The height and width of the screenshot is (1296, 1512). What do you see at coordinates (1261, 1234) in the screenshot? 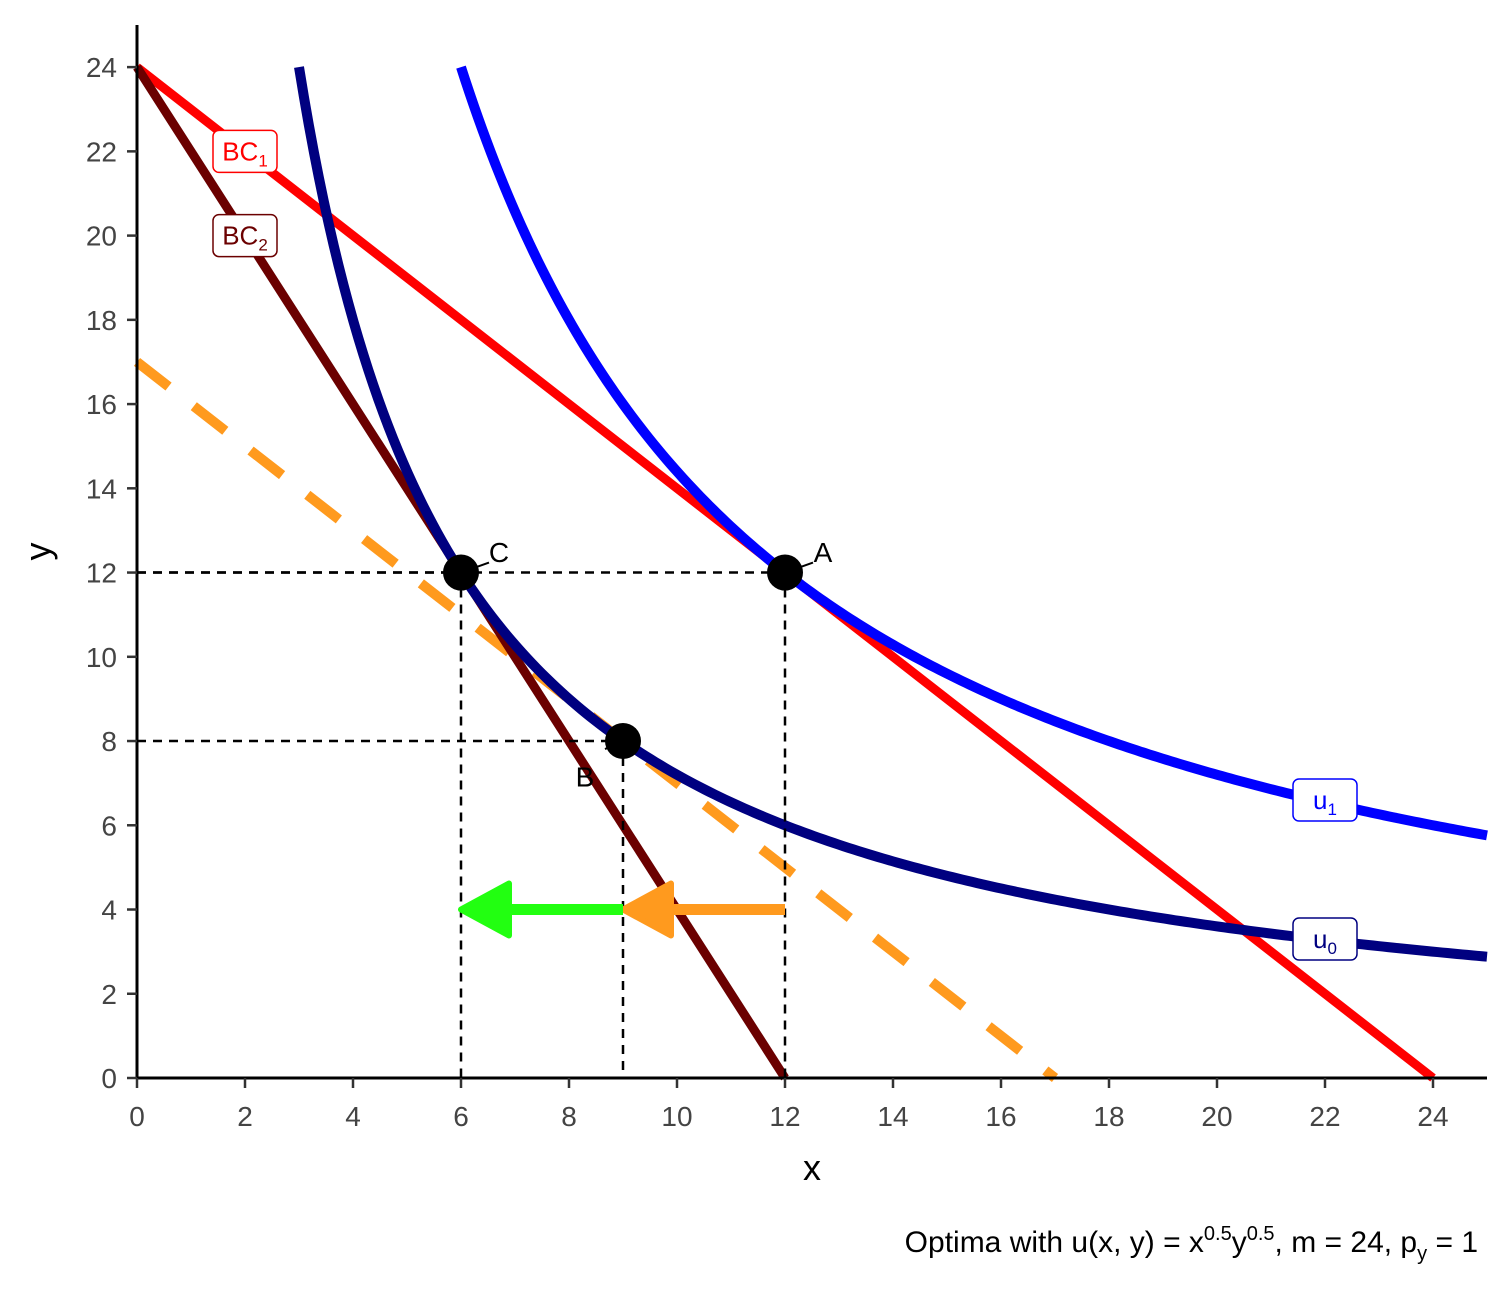
I see `caption-exp2: 0.5` at bounding box center [1261, 1234].